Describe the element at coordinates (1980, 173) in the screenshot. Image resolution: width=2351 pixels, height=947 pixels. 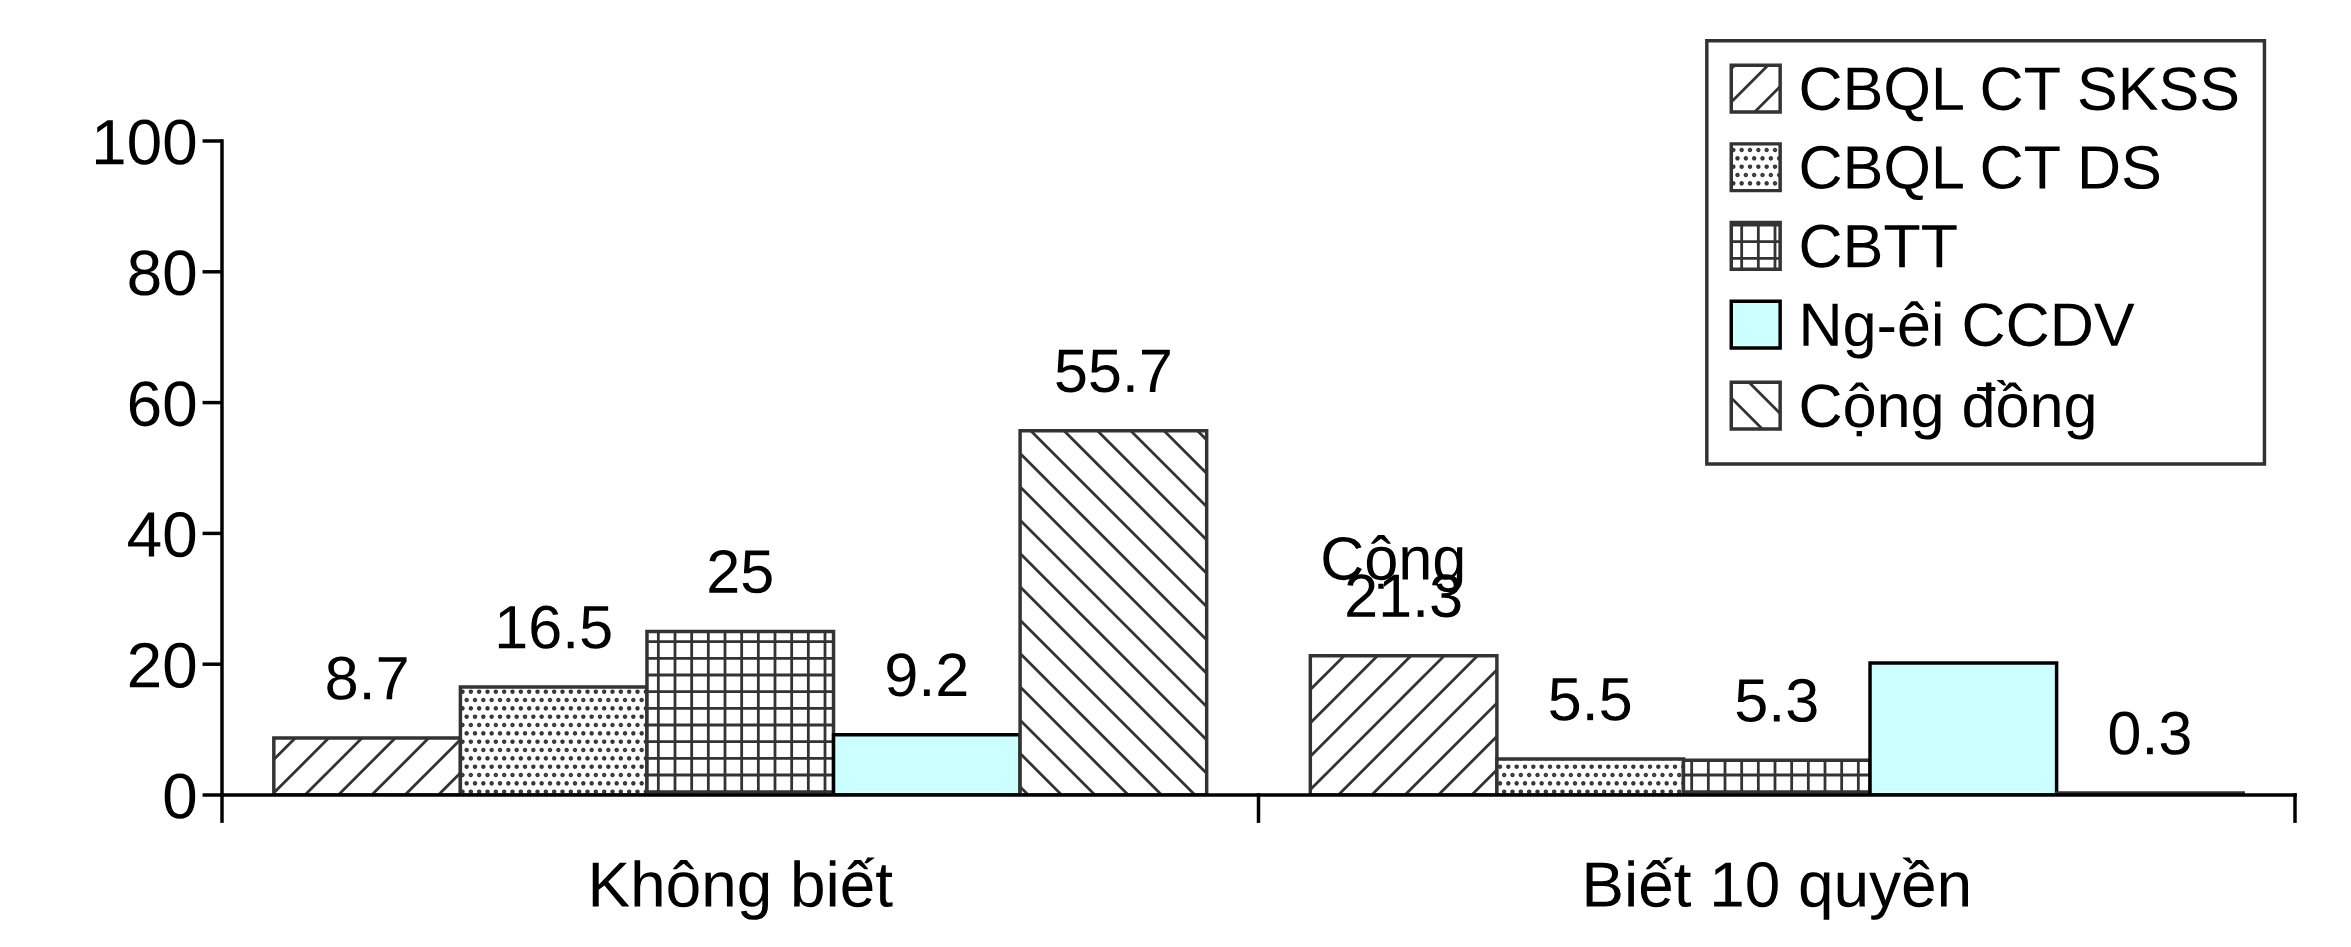
I see `legend-label: CBQL CT DS` at that location.